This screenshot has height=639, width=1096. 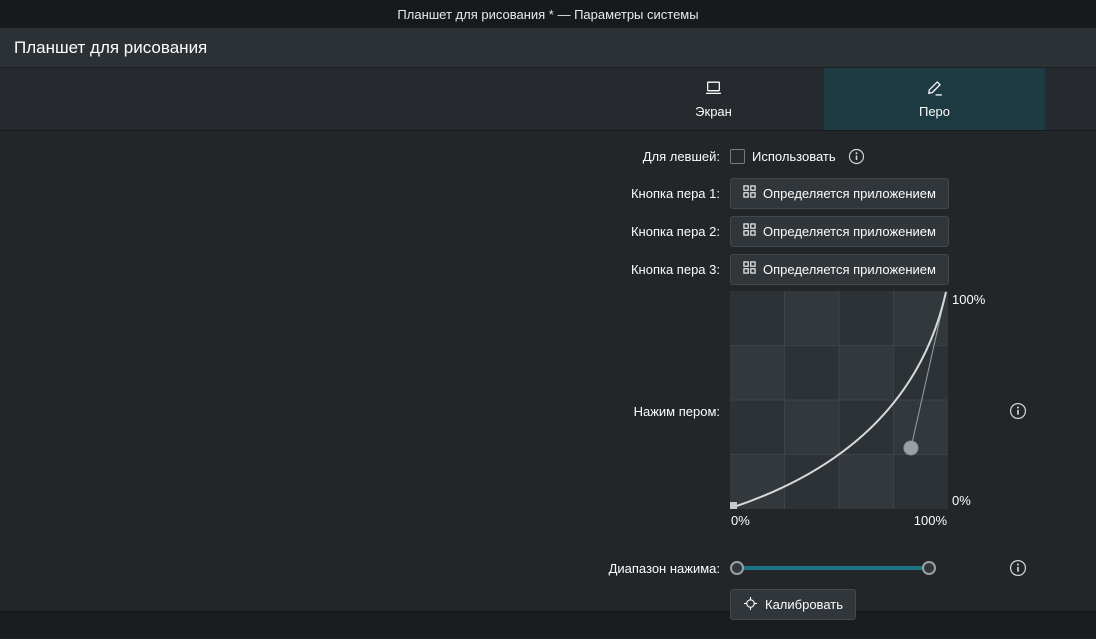 I want to click on tab-screen: Экран, so click(x=713, y=99).